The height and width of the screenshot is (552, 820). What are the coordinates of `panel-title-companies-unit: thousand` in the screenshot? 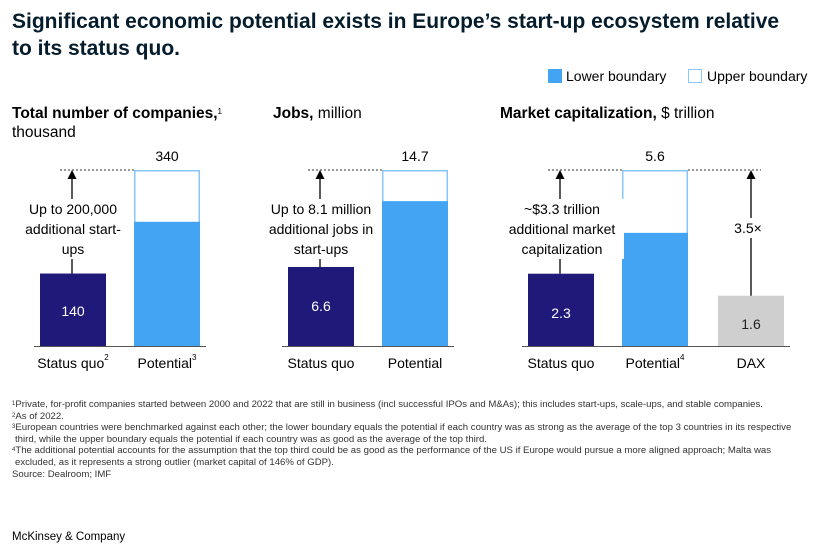 It's located at (44, 132).